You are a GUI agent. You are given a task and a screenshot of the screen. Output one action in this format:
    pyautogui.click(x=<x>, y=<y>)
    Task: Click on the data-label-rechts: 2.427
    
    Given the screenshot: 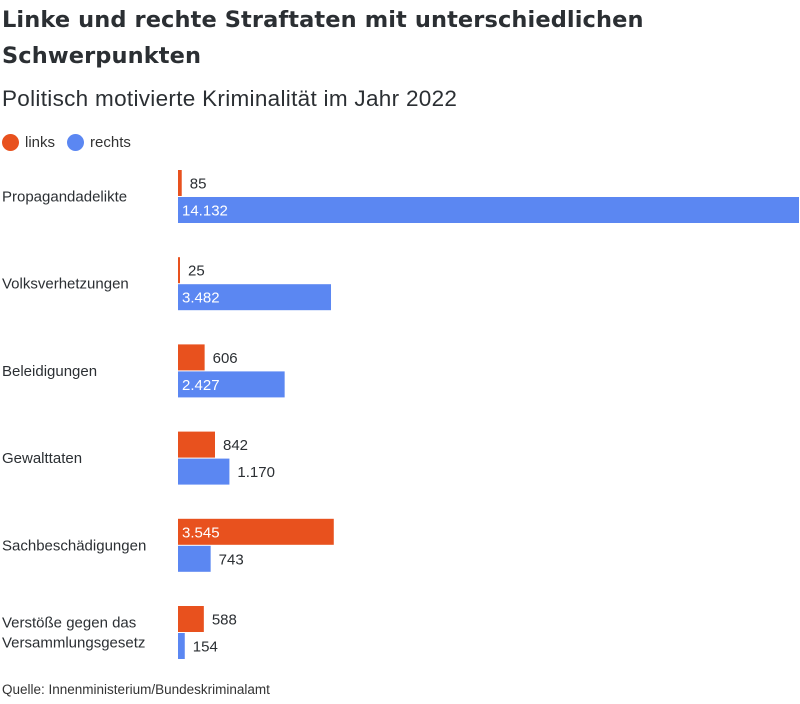 What is the action you would take?
    pyautogui.click(x=201, y=385)
    